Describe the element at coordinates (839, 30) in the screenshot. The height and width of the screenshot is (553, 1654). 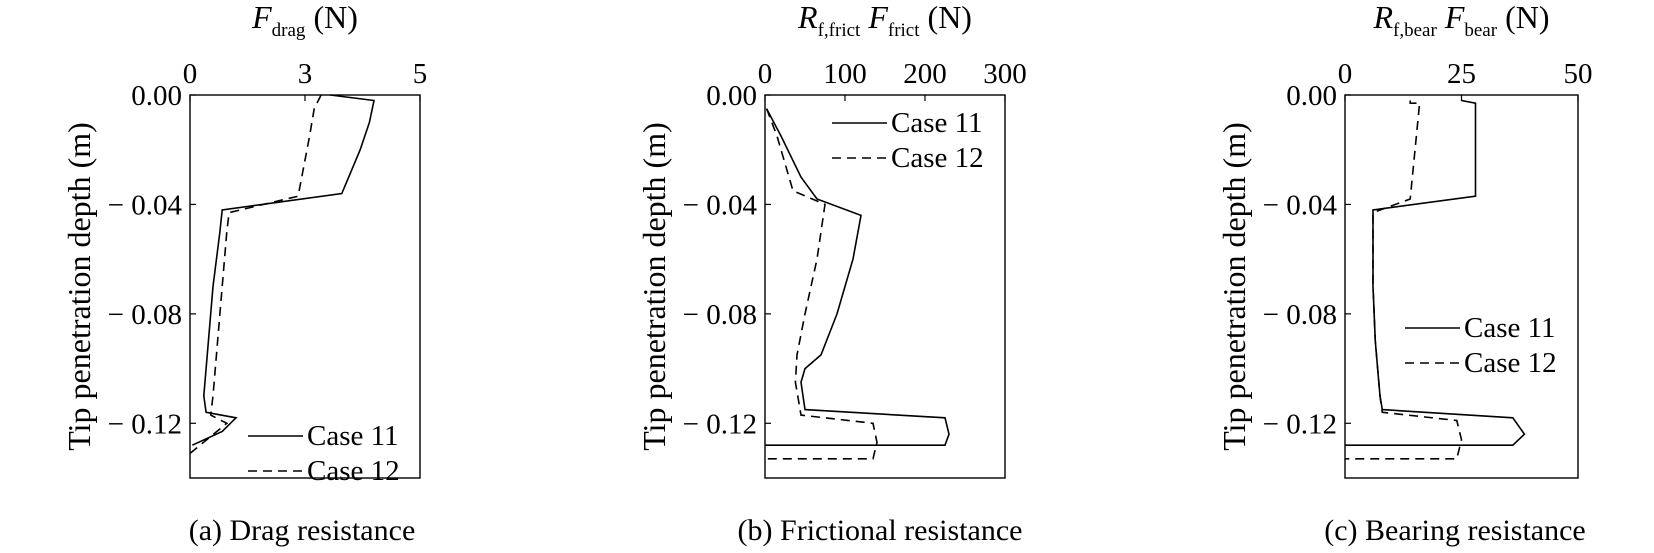
I see `x-axis-subscript: f,frict` at that location.